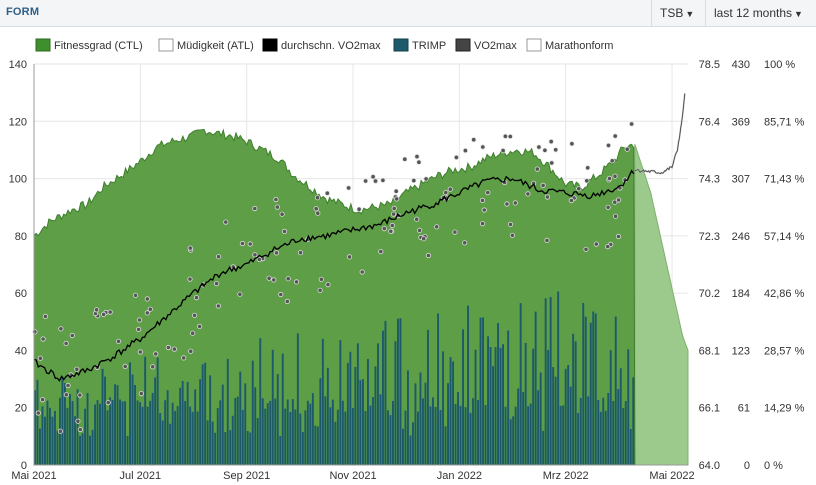 The width and height of the screenshot is (816, 485). What do you see at coordinates (709, 65) in the screenshot?
I see `y-tick-label-vo2max: 78.5` at bounding box center [709, 65].